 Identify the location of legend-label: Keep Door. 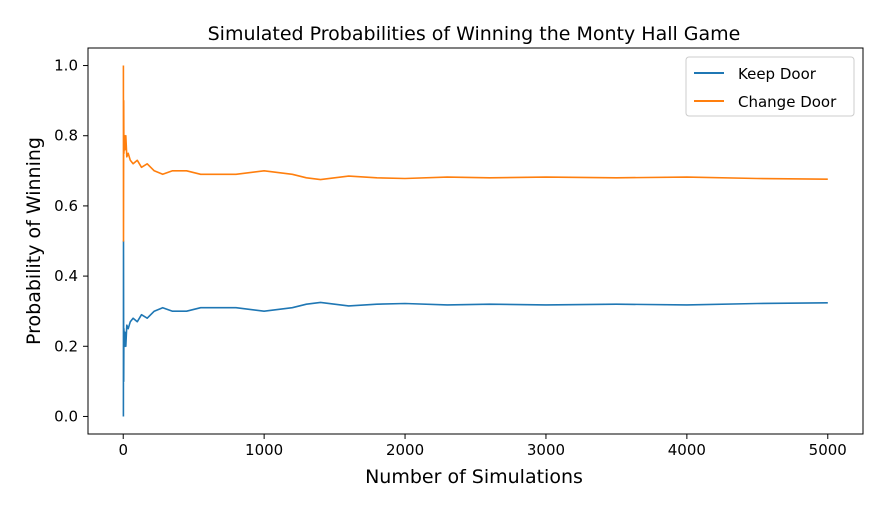
(777, 74).